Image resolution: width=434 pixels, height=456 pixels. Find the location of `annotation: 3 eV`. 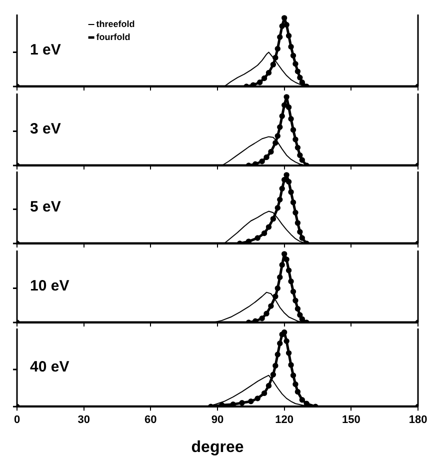

annotation: 3 eV is located at coordinates (45, 129).